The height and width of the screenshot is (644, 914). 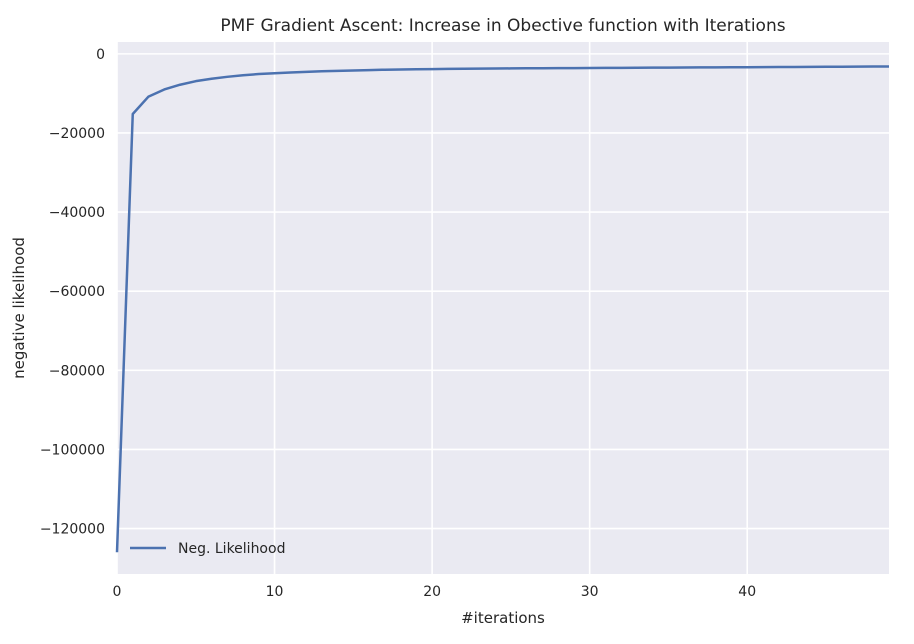 I want to click on y-tick-label: −120000, so click(x=72, y=530).